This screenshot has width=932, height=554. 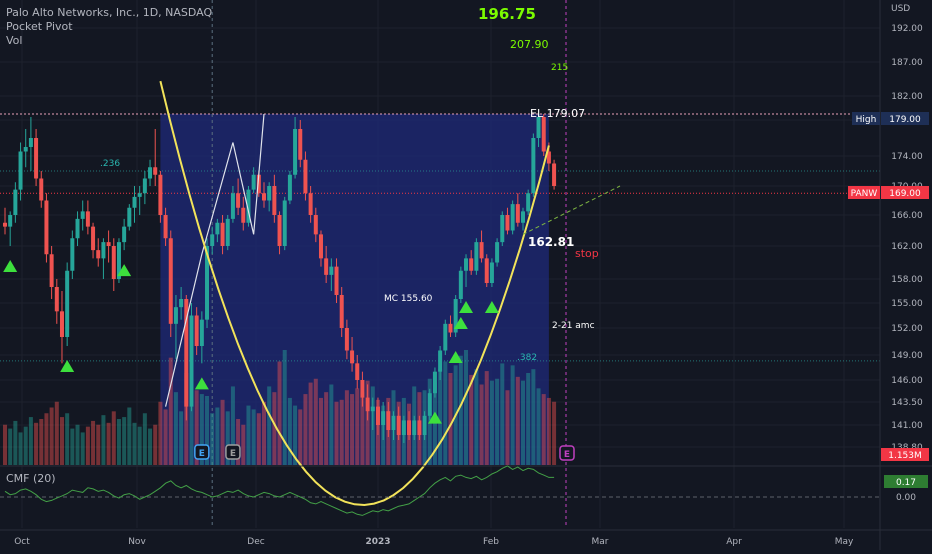 I want to click on earnings-marker-upcoming-letter: E, so click(x=567, y=455).